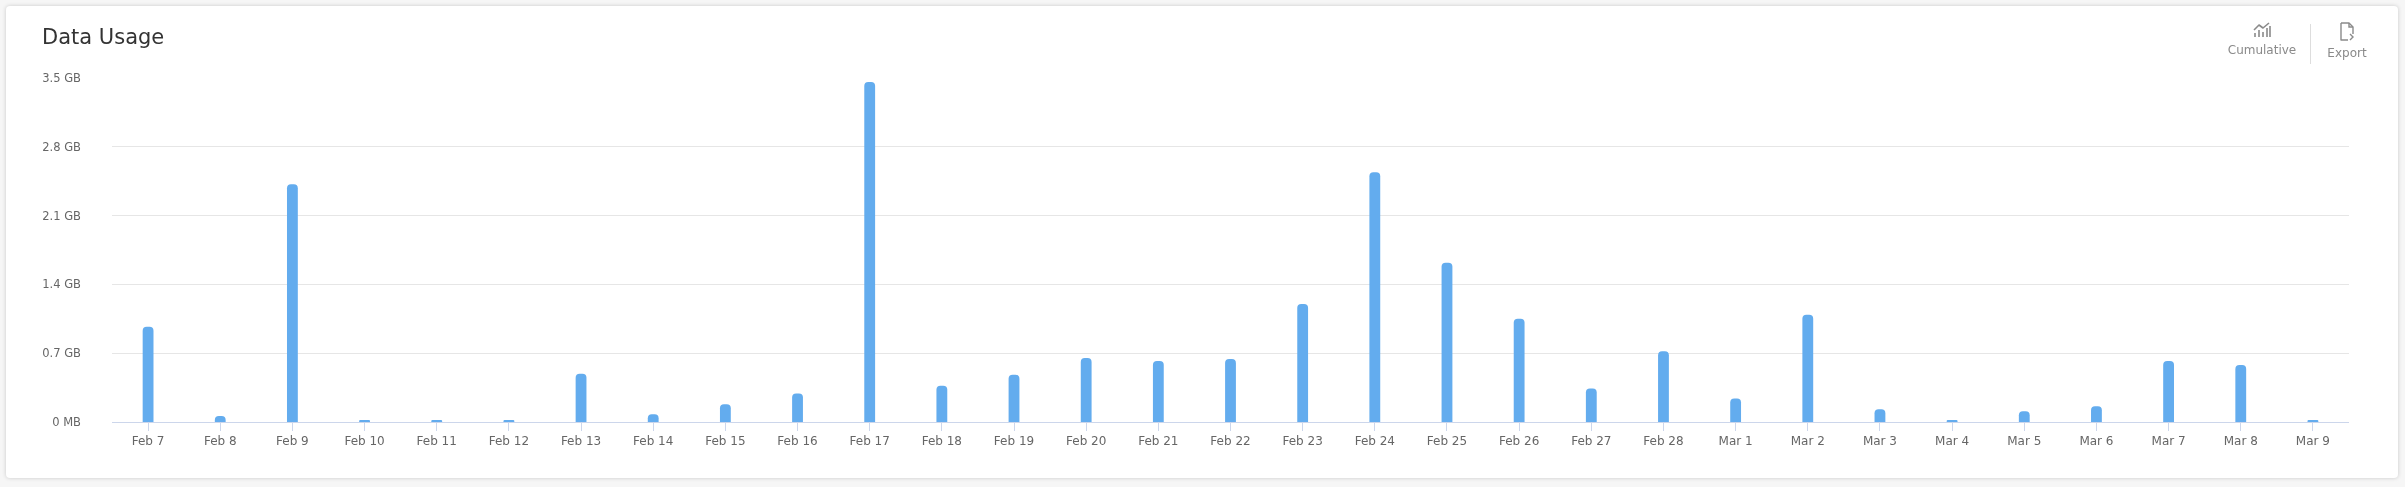 The image size is (2405, 487). Describe the element at coordinates (1952, 441) in the screenshot. I see `x-tick-label: Mar 4` at that location.